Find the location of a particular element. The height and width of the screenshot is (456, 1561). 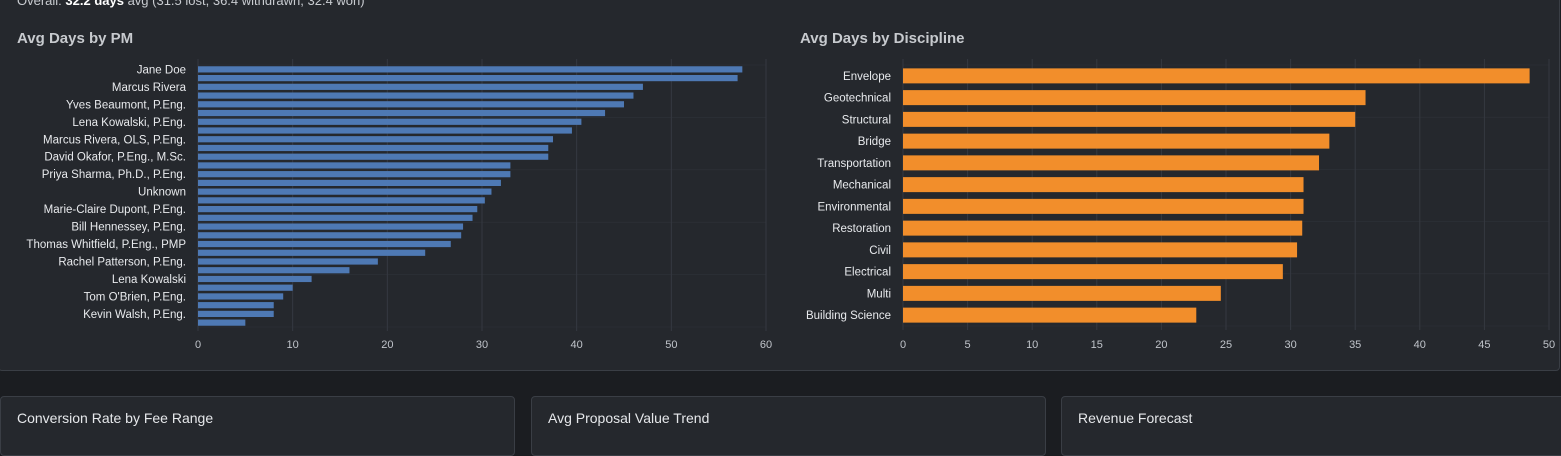

discipline-x-tick-label: 20 is located at coordinates (1161, 345).